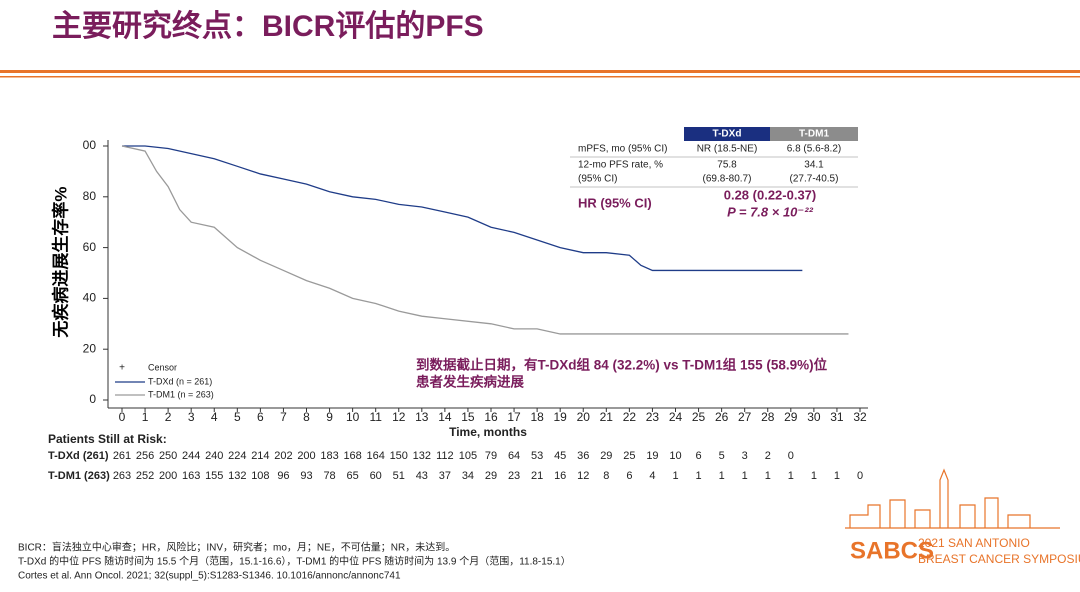 Image resolution: width=1080 pixels, height=592 pixels. What do you see at coordinates (560, 456) in the screenshot?
I see `risk-count: 45` at bounding box center [560, 456].